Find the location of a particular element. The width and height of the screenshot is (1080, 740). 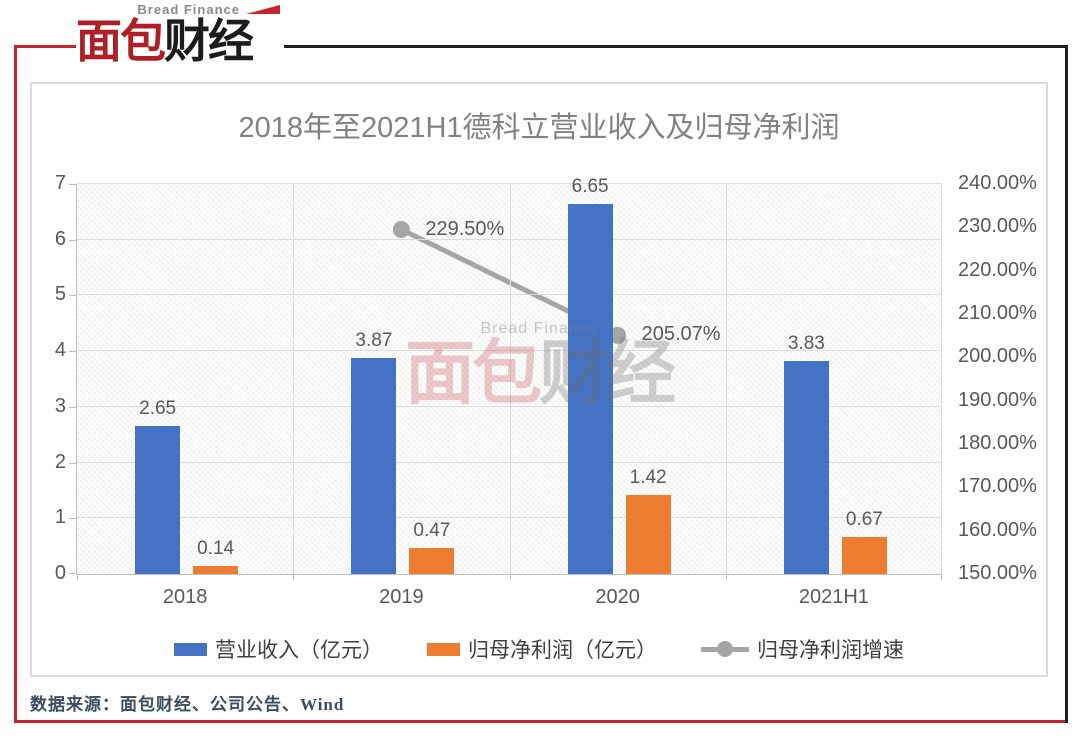

left-axis-tick-label: 2 is located at coordinates (60, 461).